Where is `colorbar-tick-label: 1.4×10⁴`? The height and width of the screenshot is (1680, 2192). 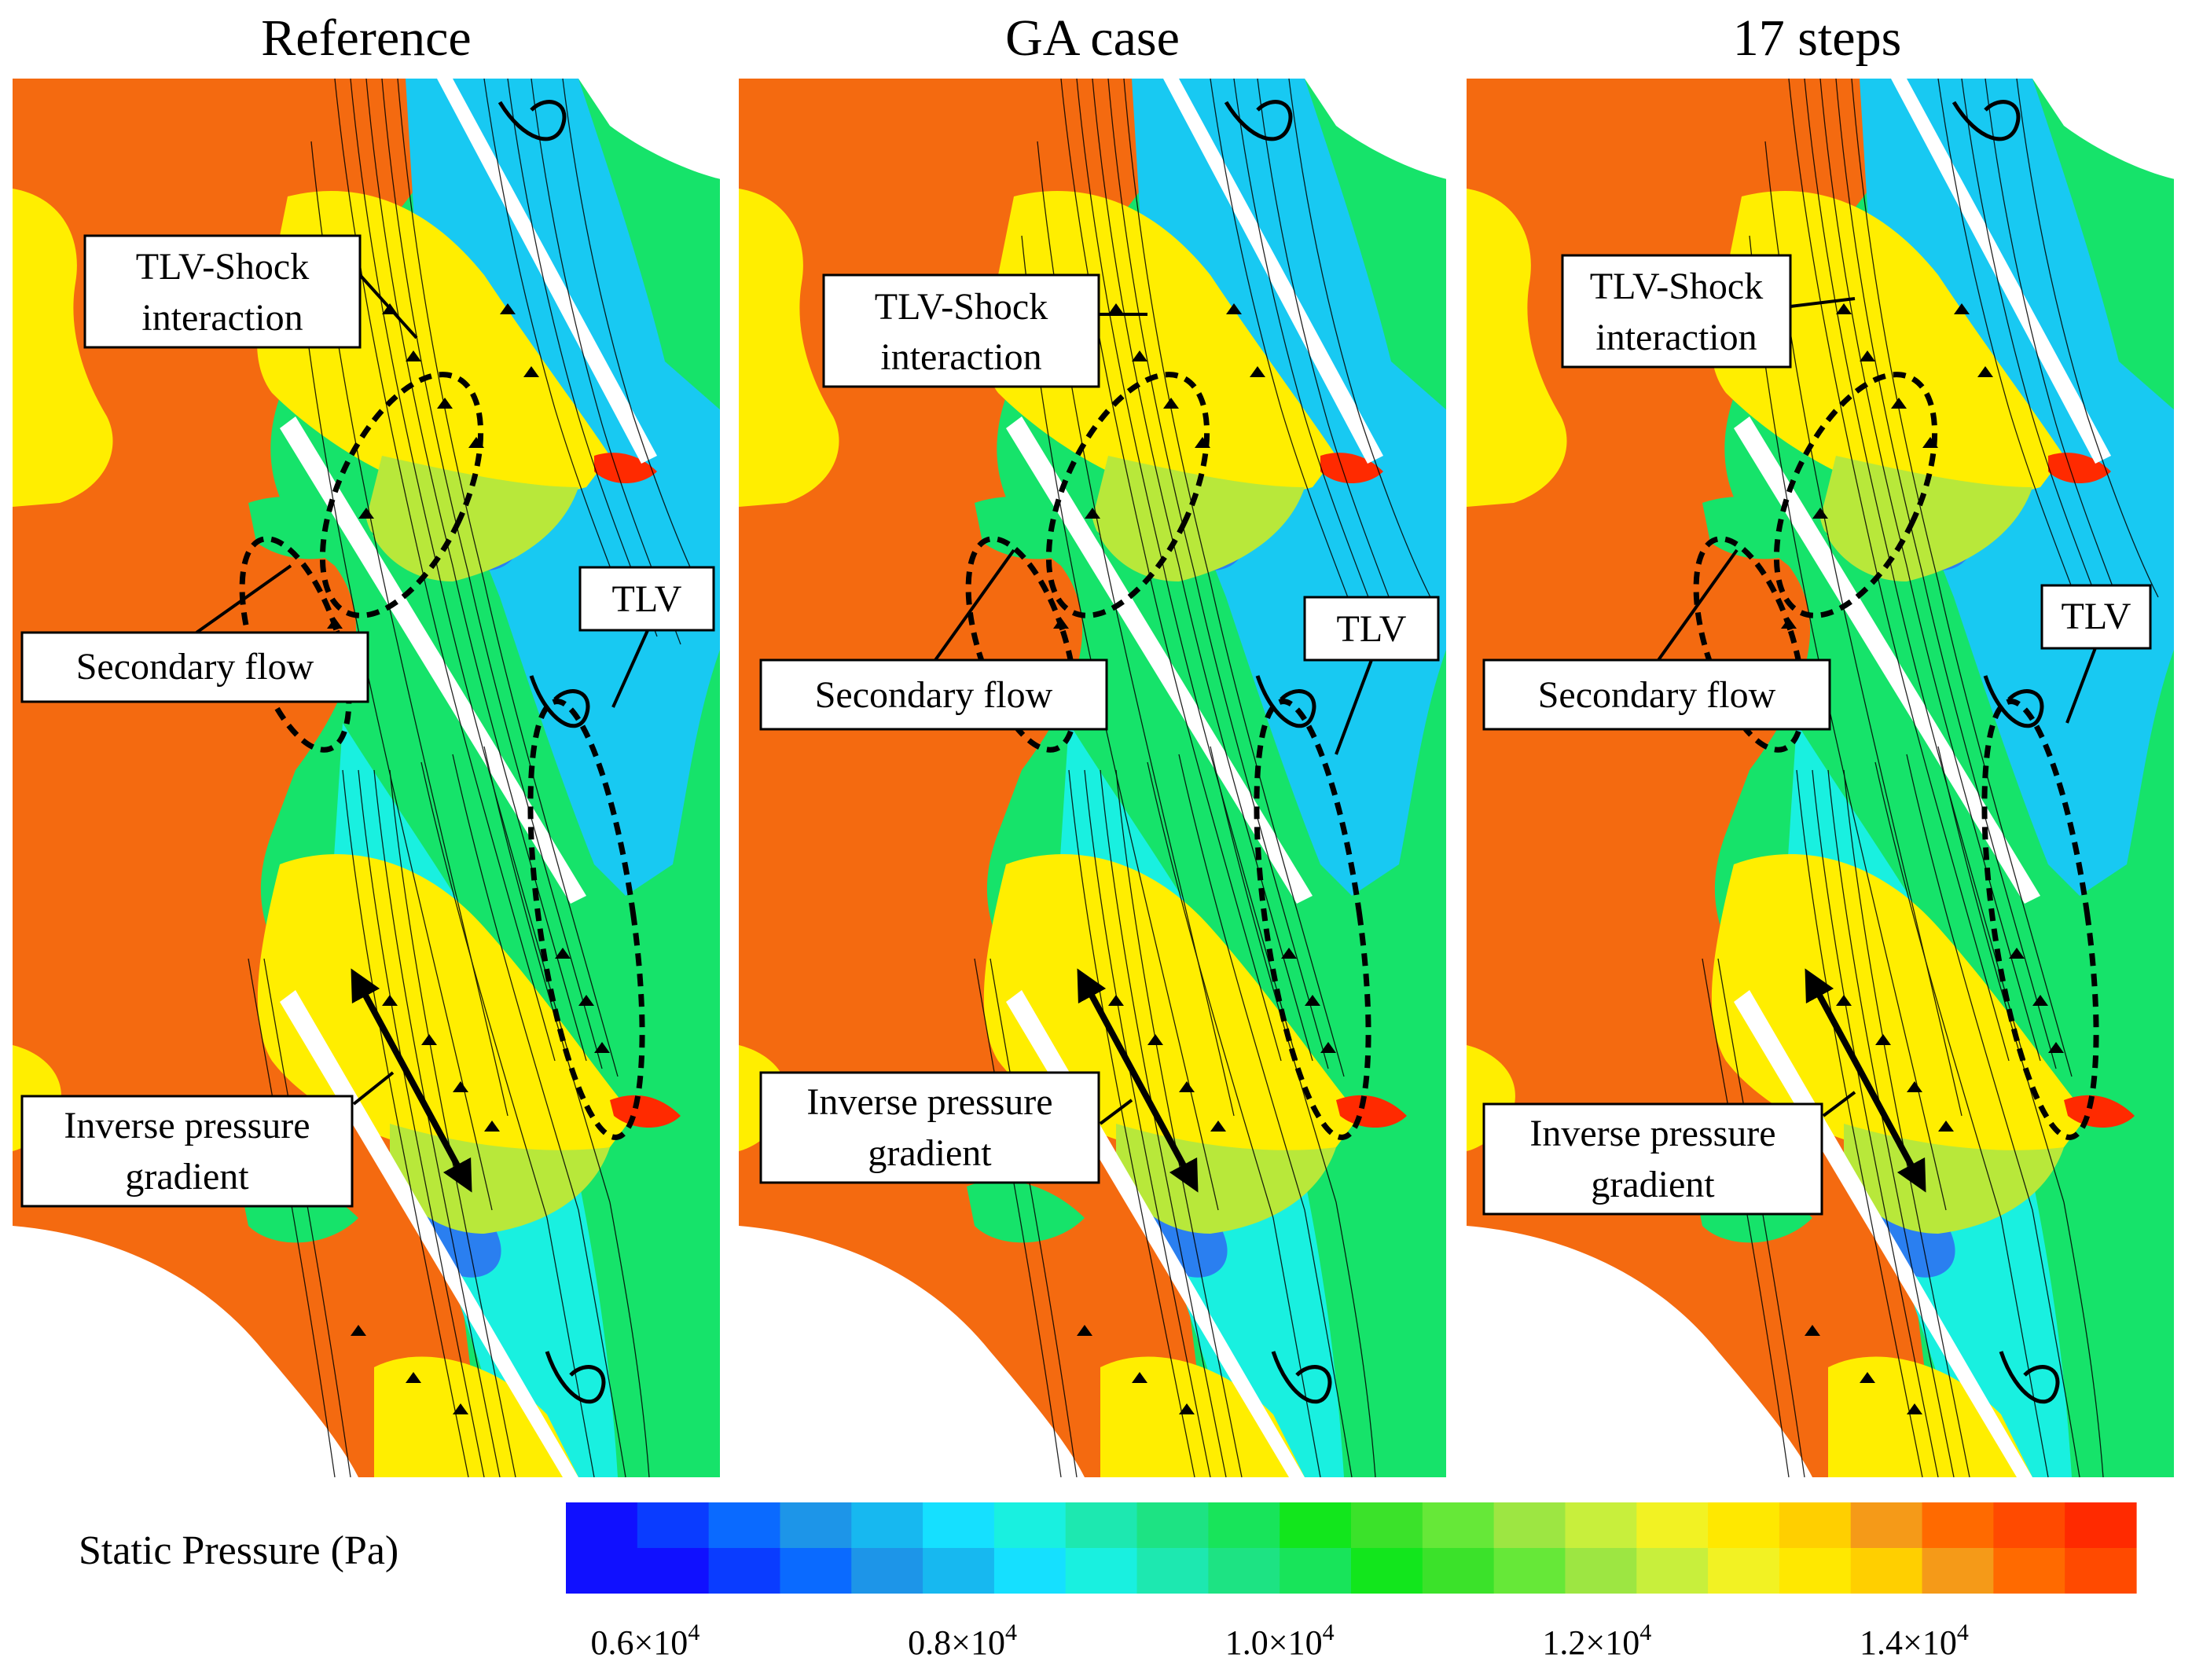 colorbar-tick-label: 1.4×10⁴ is located at coordinates (1914, 1640).